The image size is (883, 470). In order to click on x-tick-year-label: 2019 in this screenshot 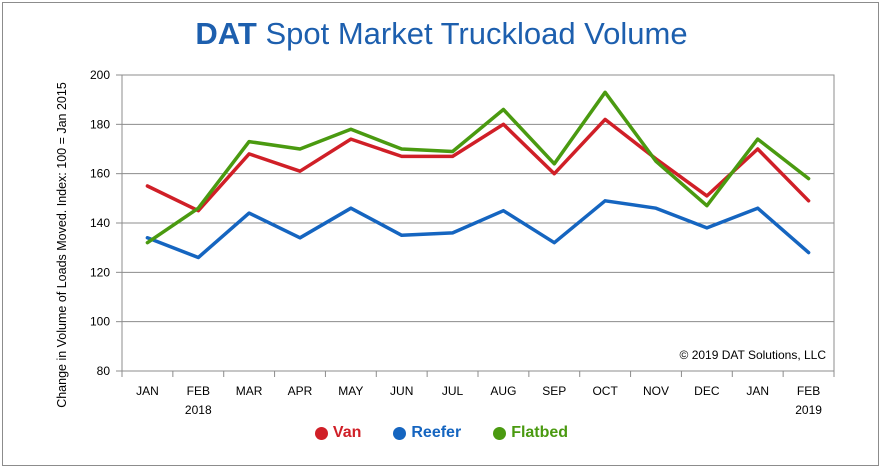, I will do `click(808, 410)`.